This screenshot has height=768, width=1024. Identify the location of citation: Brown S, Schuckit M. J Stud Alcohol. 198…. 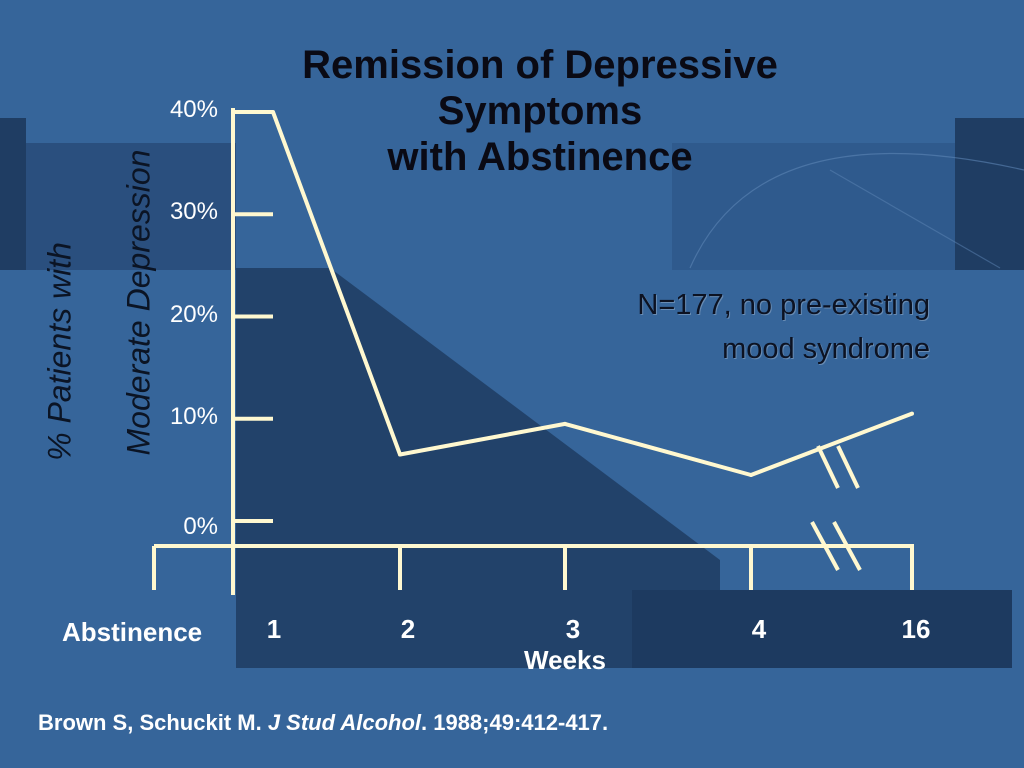
(323, 723).